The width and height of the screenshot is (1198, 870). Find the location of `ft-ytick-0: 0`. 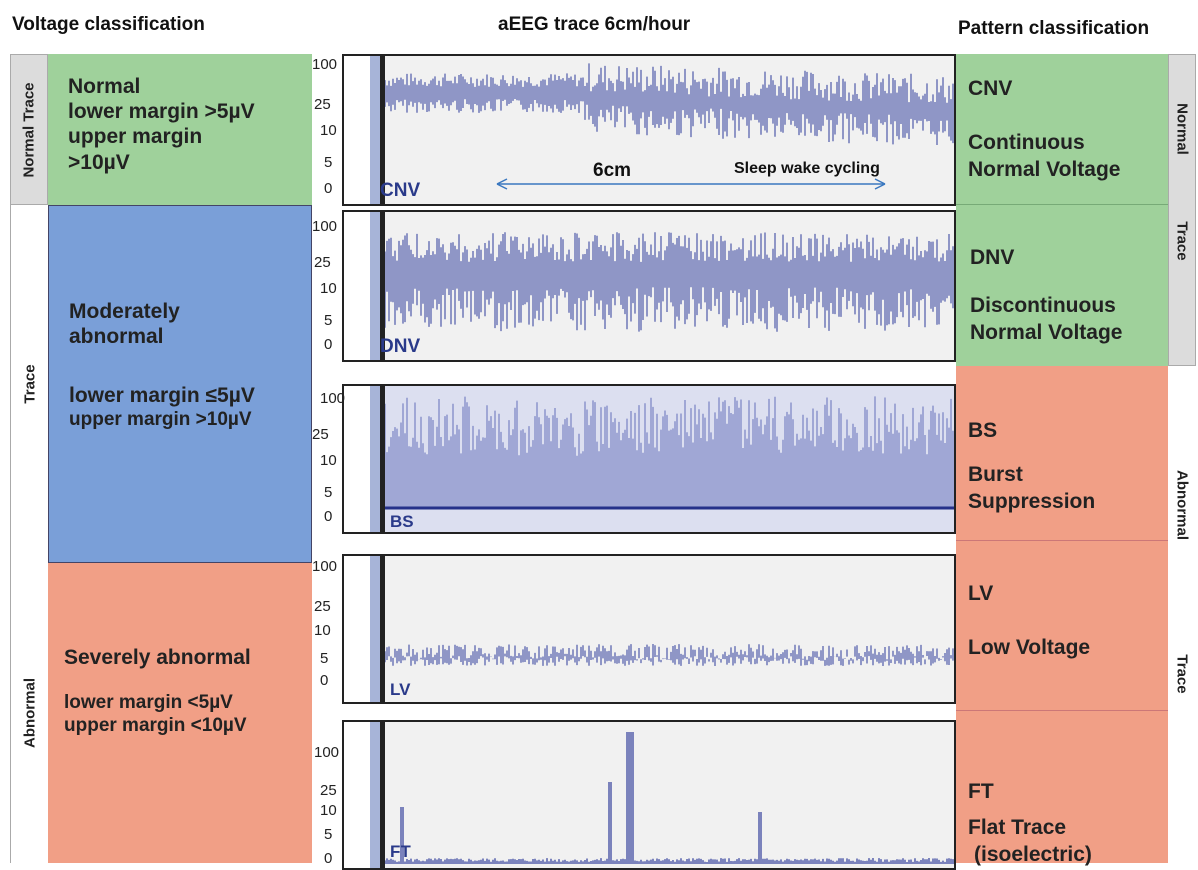

ft-ytick-0: 0 is located at coordinates (328, 858).